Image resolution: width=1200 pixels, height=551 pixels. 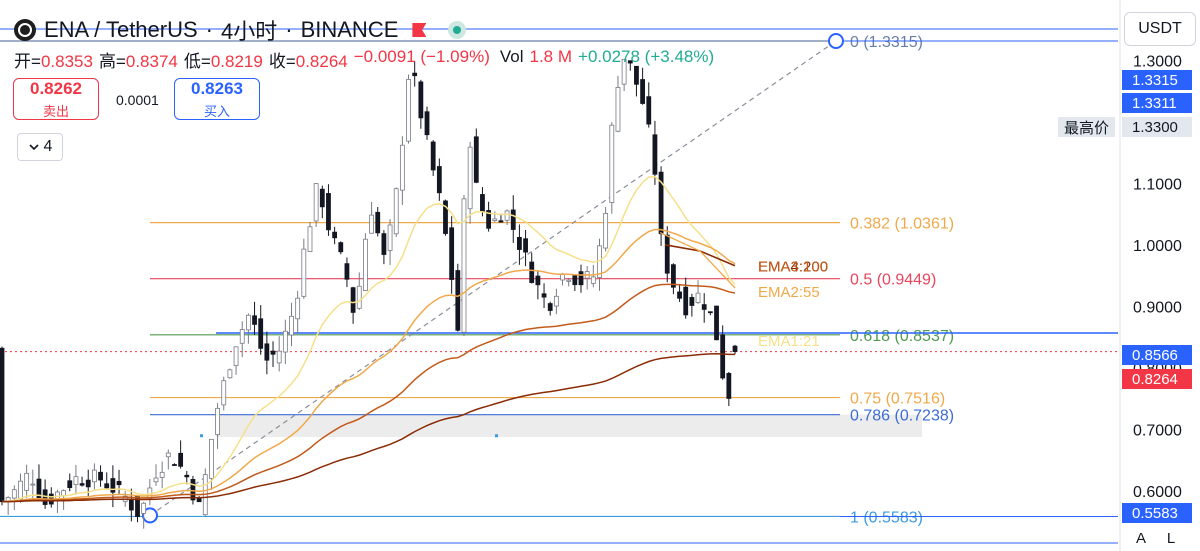 I want to click on ena-logo-icon, so click(x=25, y=30).